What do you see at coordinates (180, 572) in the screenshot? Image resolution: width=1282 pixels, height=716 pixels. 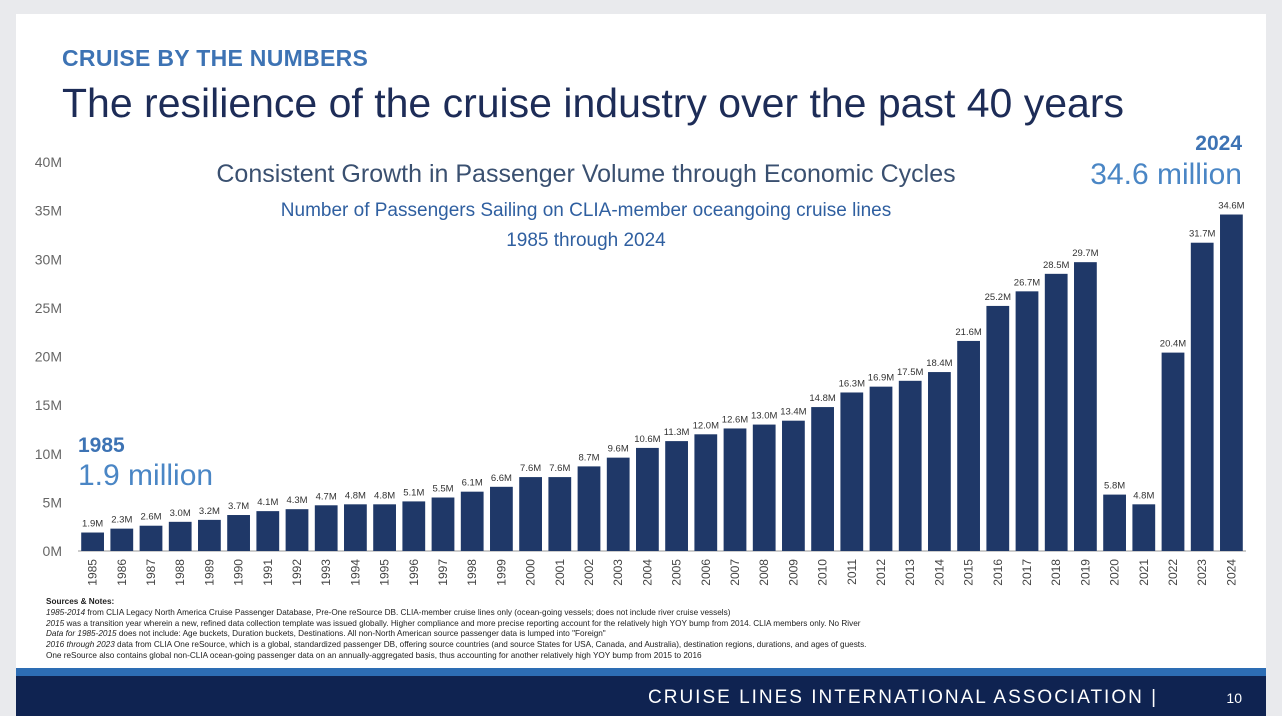 I see `x-tick-label: 1988` at bounding box center [180, 572].